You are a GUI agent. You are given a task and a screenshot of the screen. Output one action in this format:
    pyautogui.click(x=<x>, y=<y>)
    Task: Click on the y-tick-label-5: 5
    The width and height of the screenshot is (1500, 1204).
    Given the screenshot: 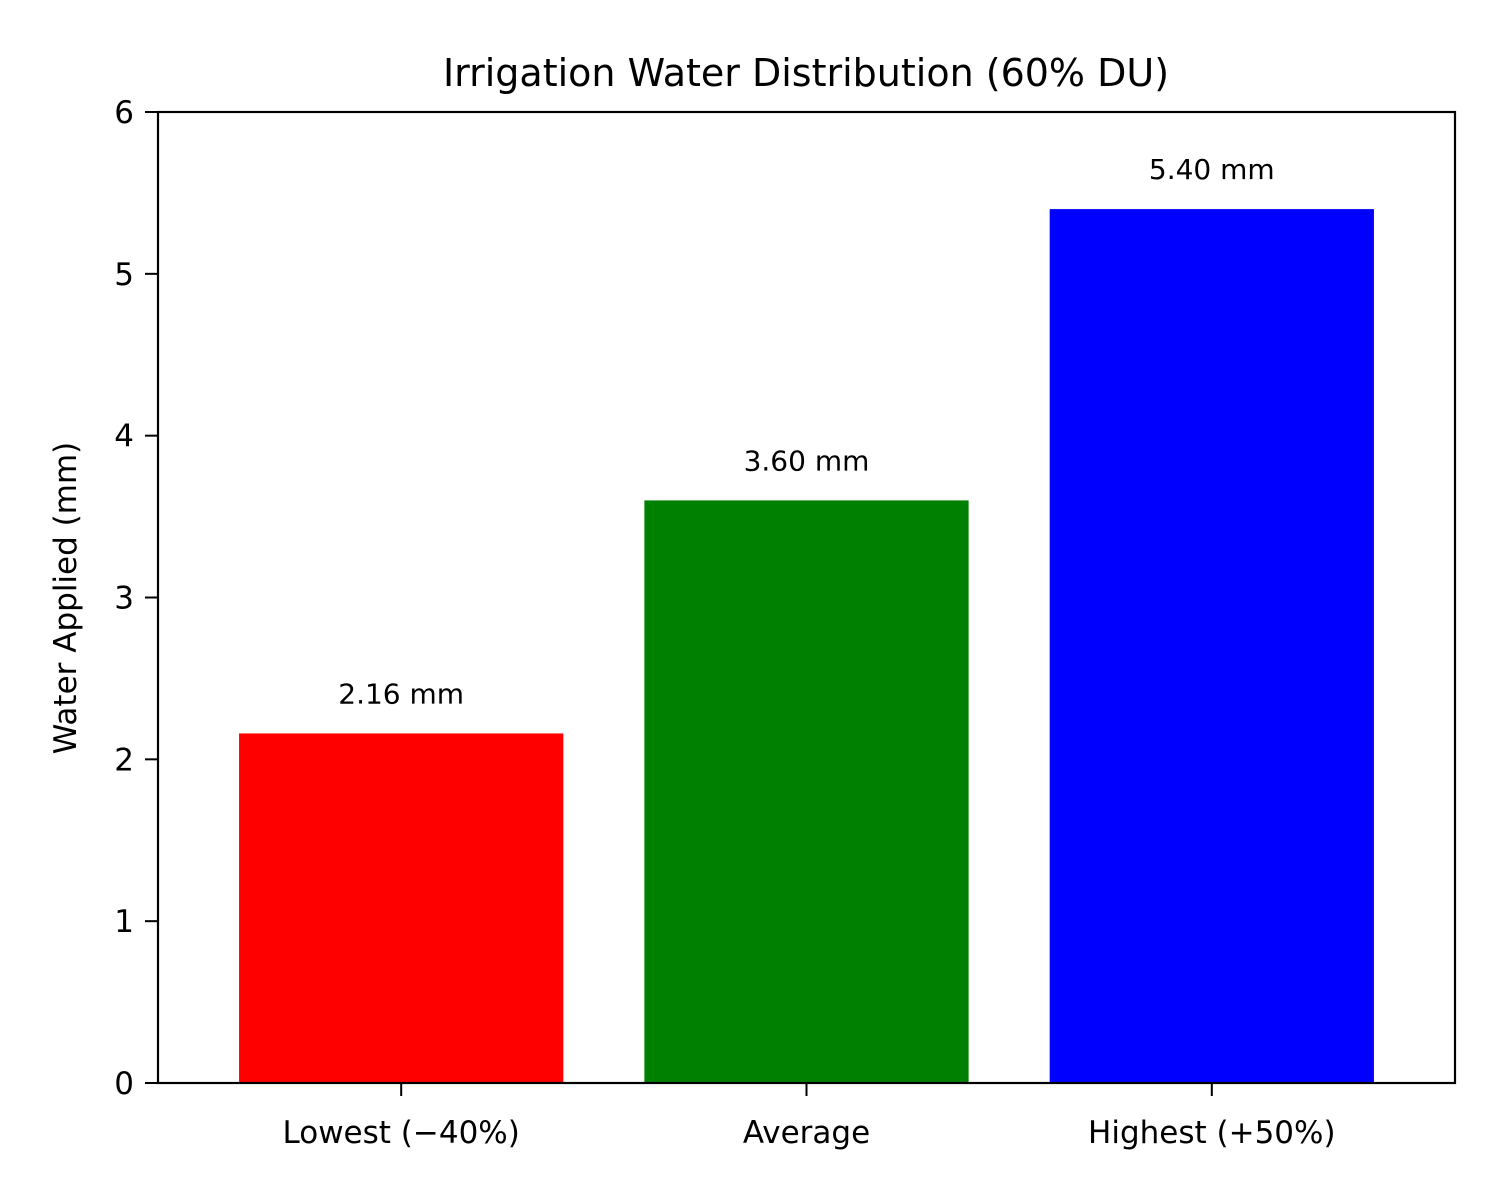 What is the action you would take?
    pyautogui.click(x=124, y=275)
    